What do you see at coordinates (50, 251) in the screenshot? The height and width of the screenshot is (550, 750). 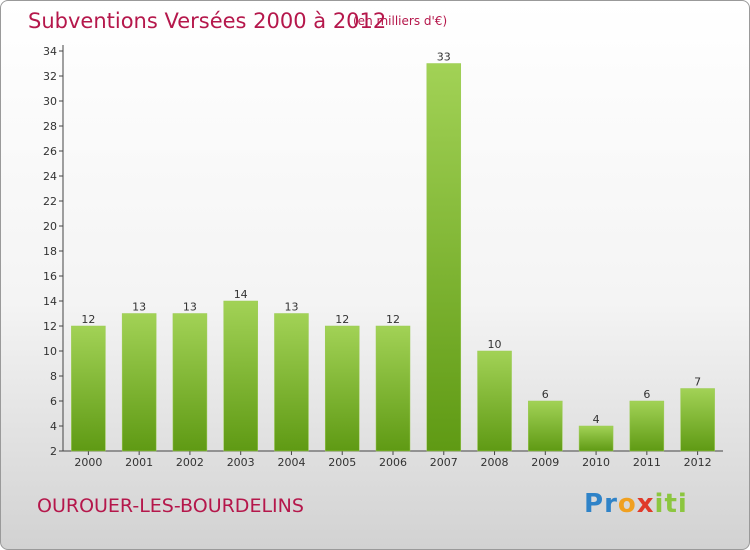 I see `y-tick-label: 18` at bounding box center [50, 251].